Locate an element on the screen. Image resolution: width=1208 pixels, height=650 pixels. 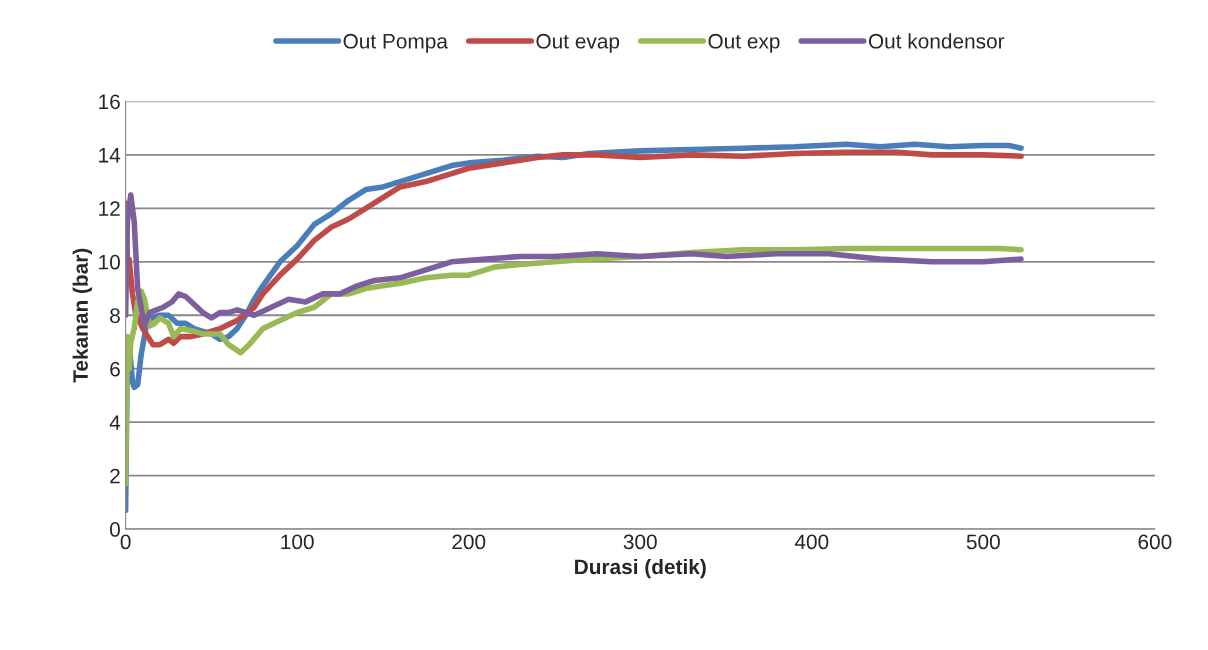
y-tick-label: 14 is located at coordinates (110, 155).